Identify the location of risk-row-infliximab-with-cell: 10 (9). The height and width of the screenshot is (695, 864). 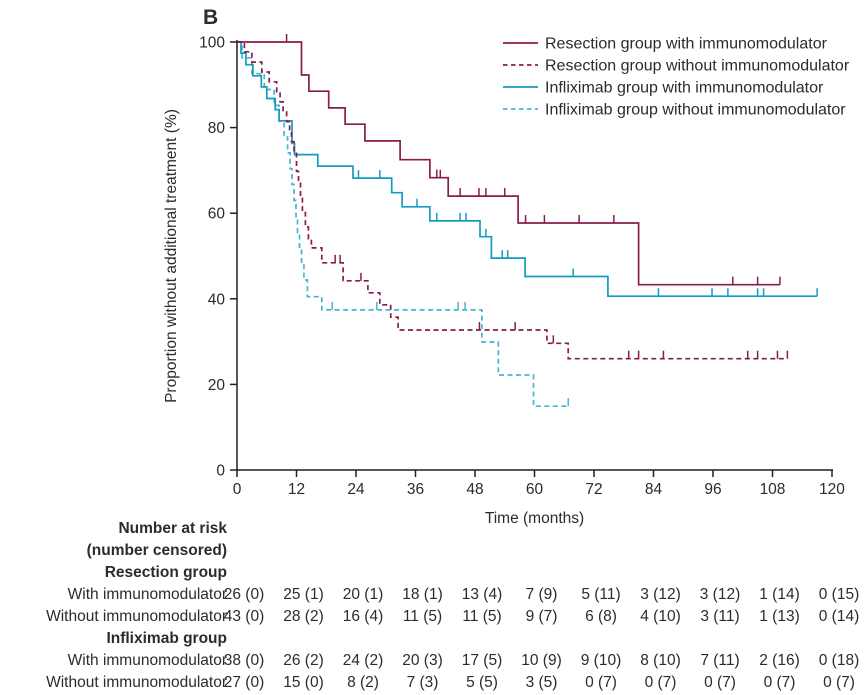
(541, 660).